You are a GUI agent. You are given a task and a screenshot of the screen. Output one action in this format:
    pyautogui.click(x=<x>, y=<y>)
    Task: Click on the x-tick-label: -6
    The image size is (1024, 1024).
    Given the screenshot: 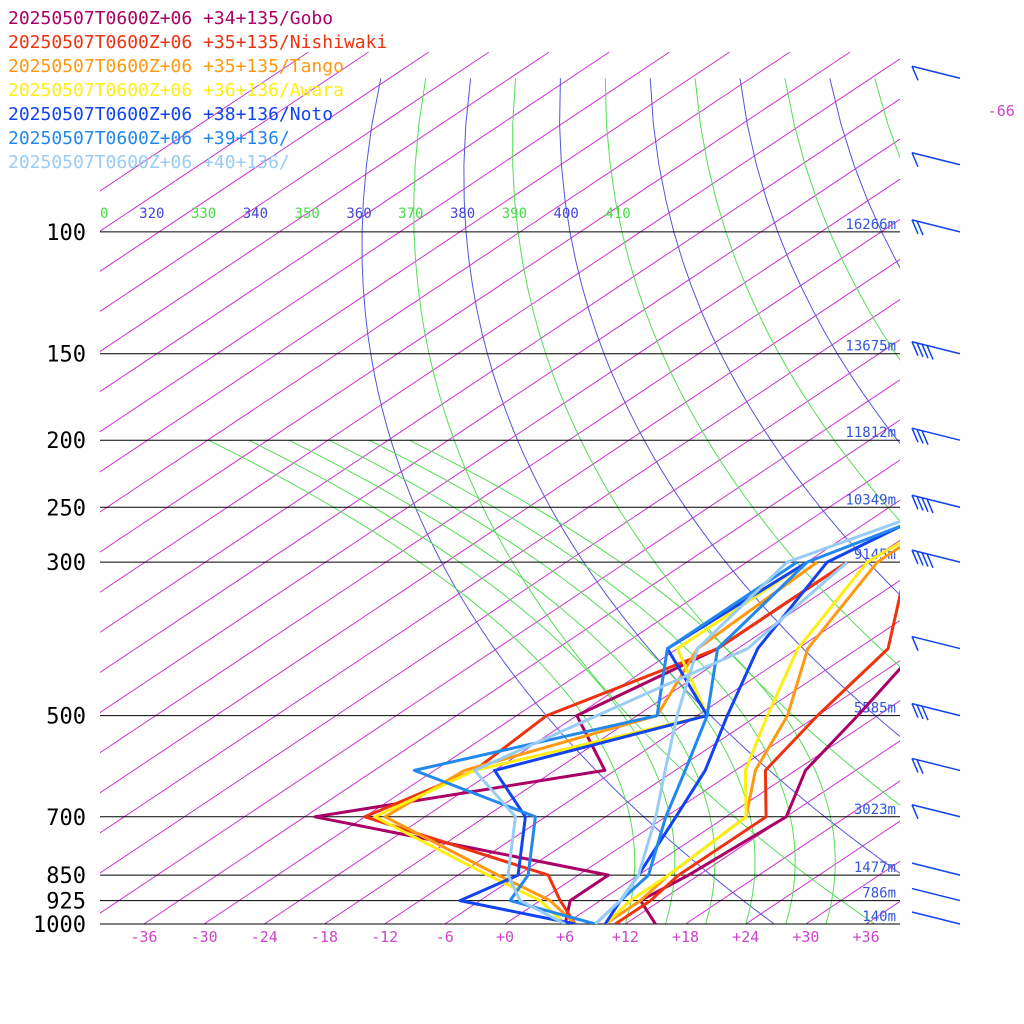 What is the action you would take?
    pyautogui.click(x=445, y=937)
    